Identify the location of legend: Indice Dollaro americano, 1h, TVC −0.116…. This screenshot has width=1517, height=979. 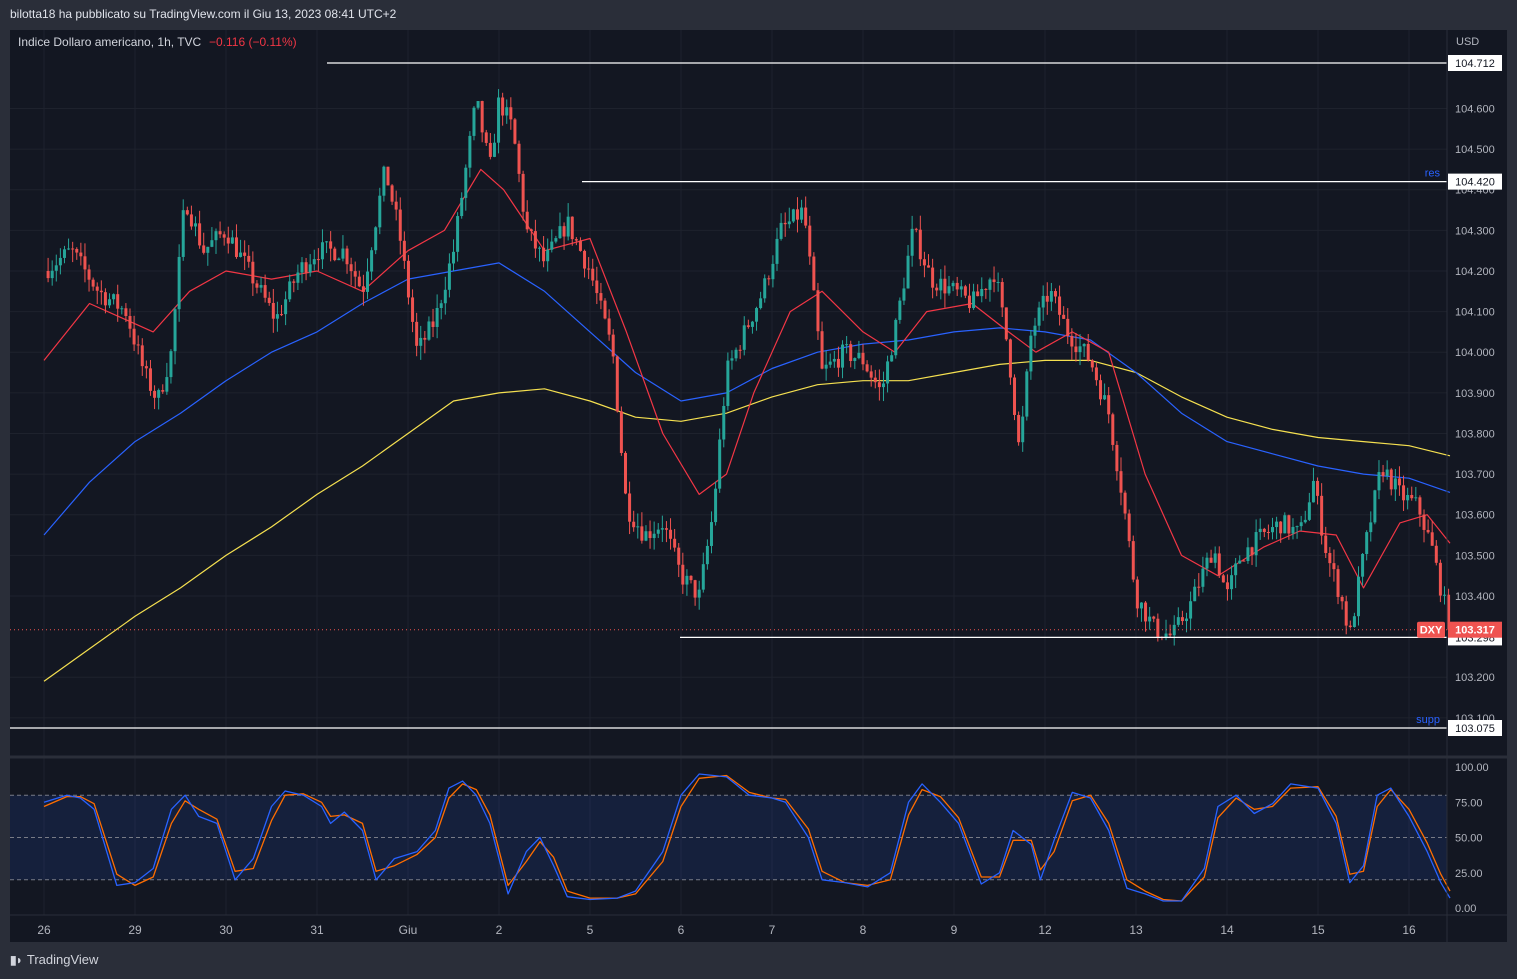
(157, 42).